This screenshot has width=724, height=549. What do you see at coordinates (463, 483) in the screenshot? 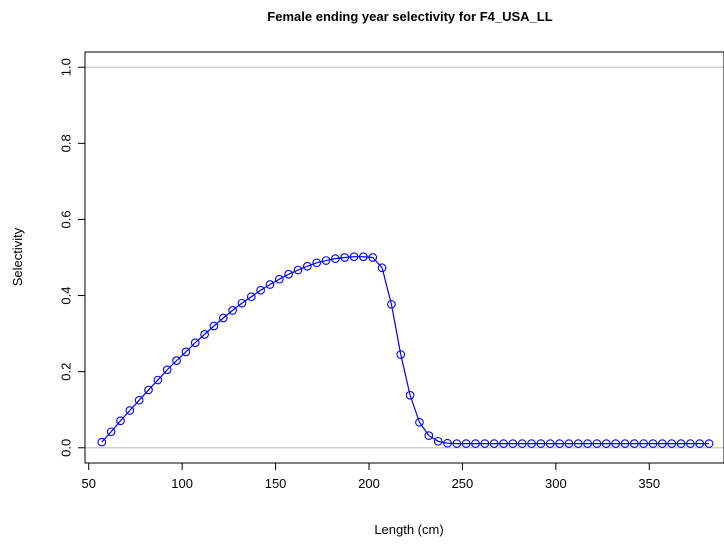
I see `x-tick-label: 250` at bounding box center [463, 483].